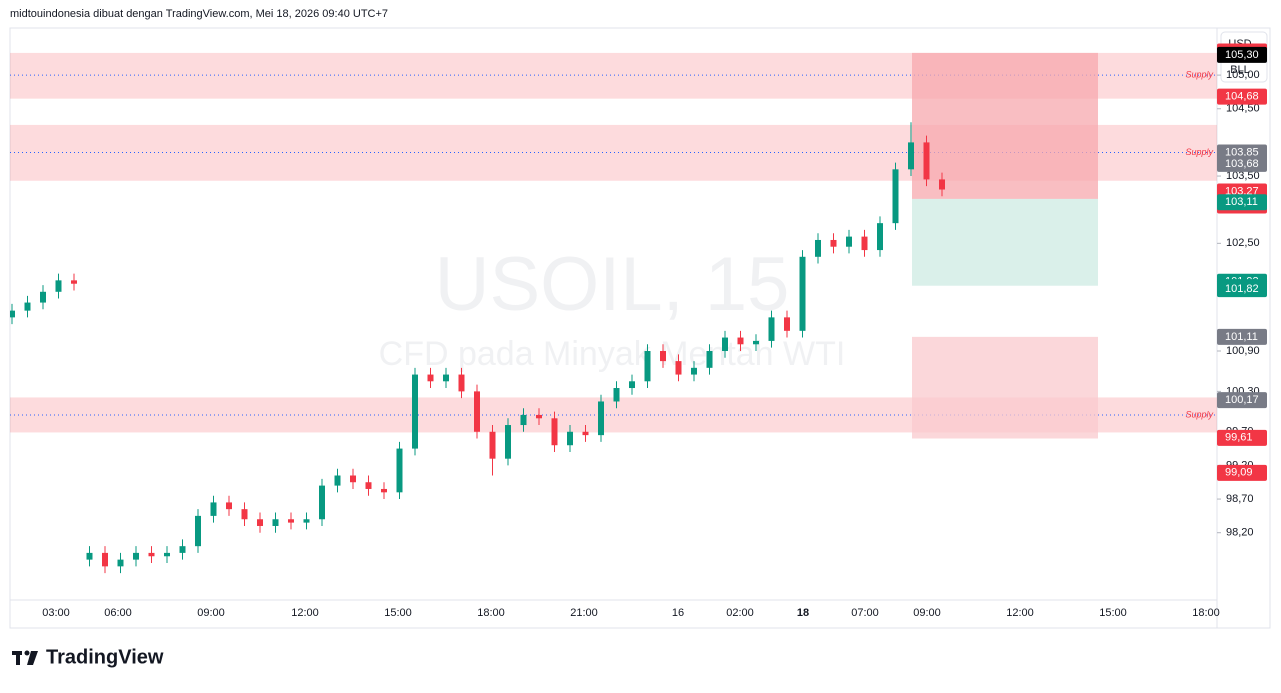  I want to click on x-tick-label: 02:00, so click(740, 613).